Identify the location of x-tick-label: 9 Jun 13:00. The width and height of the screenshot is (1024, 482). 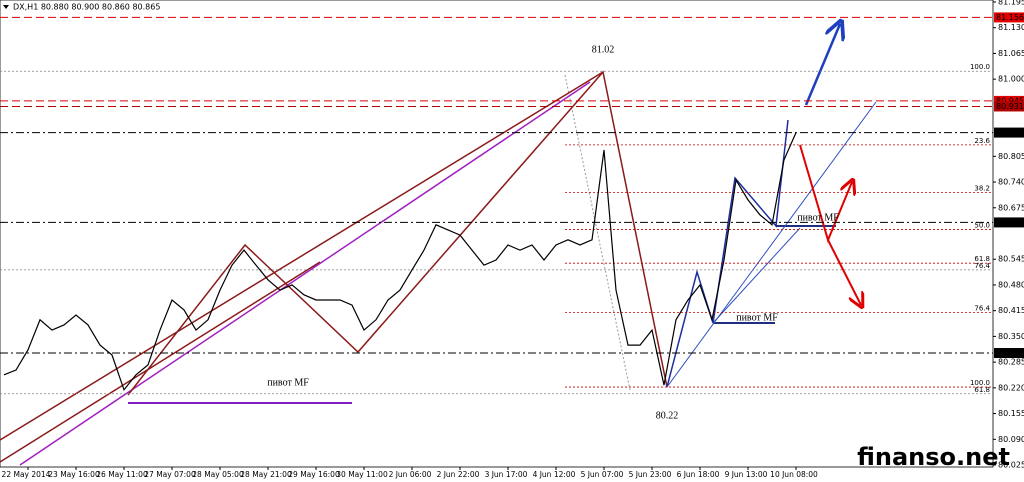
(746, 474).